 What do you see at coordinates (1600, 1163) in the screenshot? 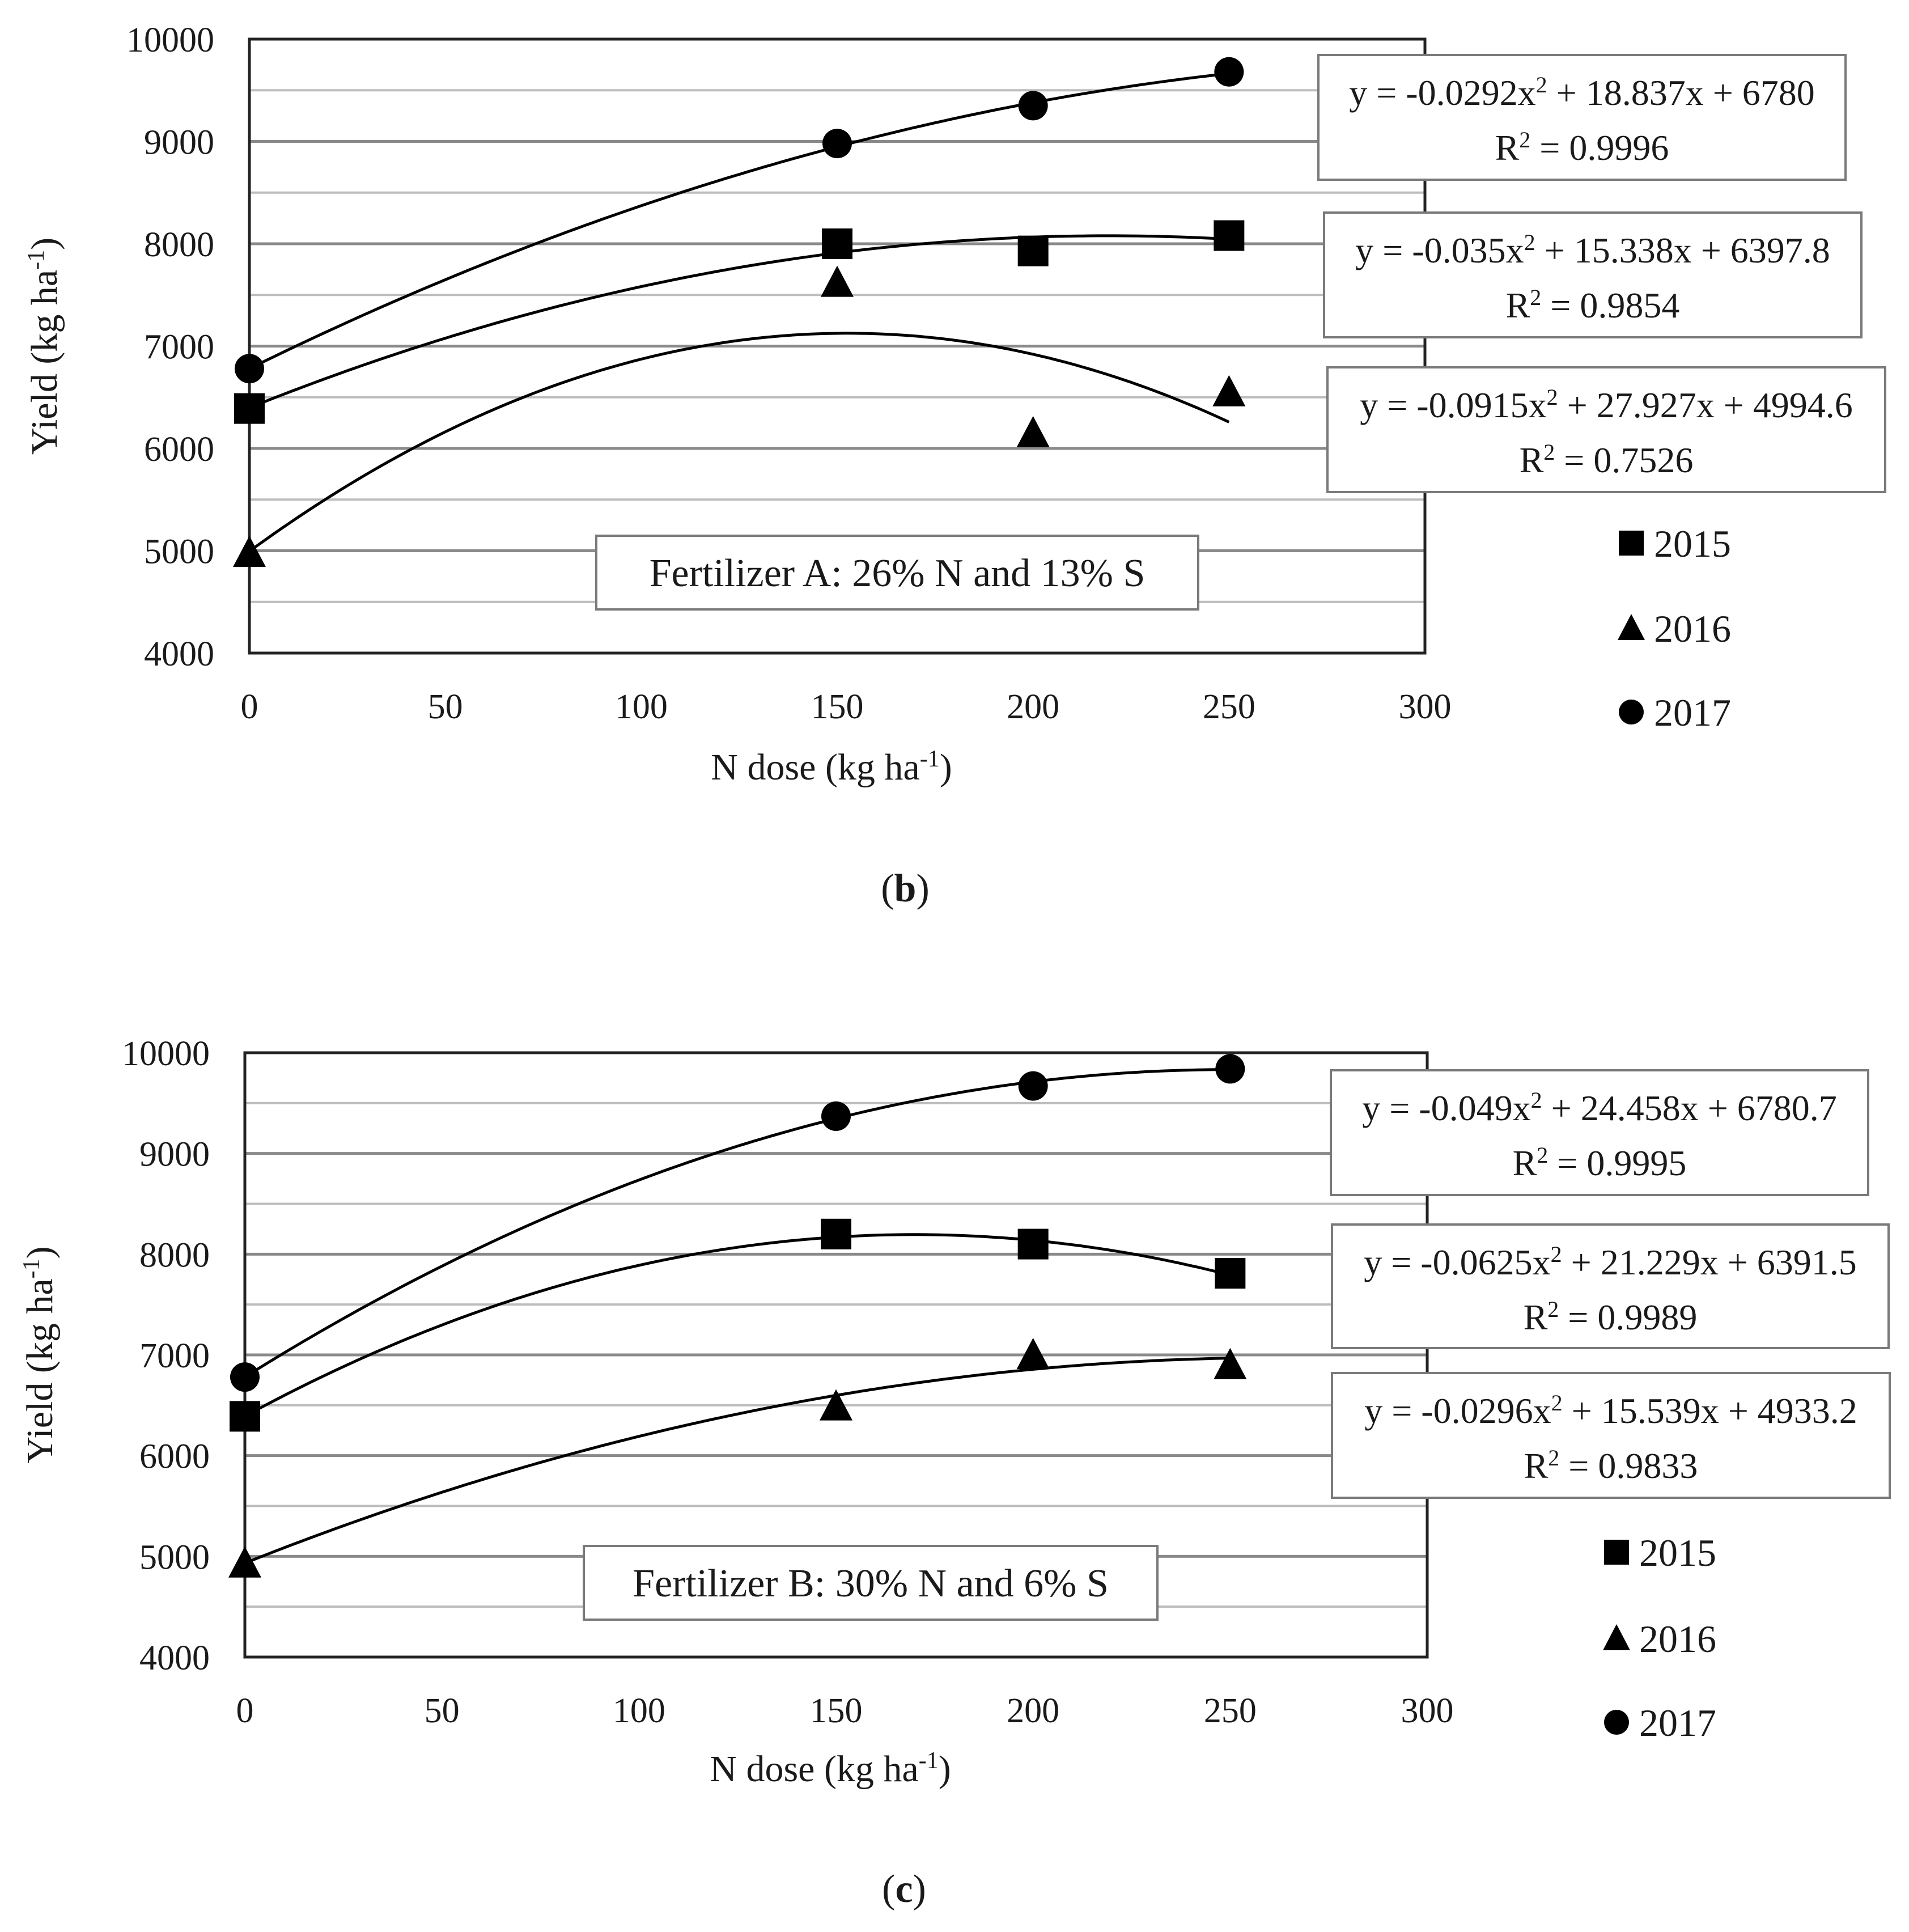
I see `r-squared-2017: R2 = 0.9995` at bounding box center [1600, 1163].